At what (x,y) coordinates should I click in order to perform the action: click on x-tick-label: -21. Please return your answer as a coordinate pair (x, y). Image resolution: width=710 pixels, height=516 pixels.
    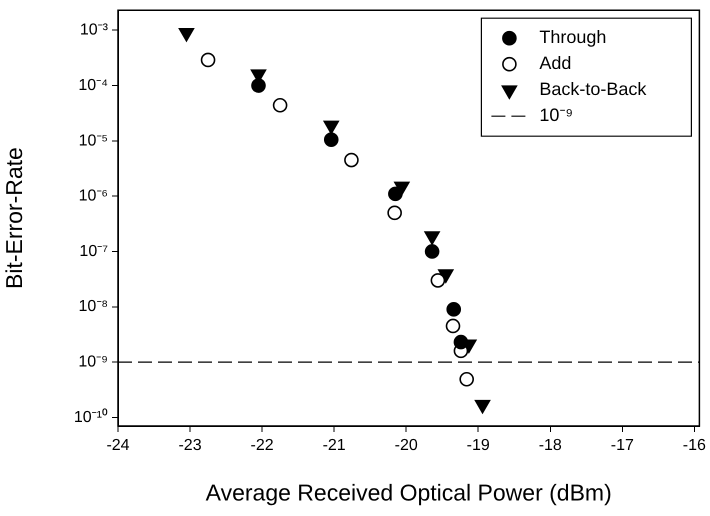
    Looking at the image, I should click on (334, 445).